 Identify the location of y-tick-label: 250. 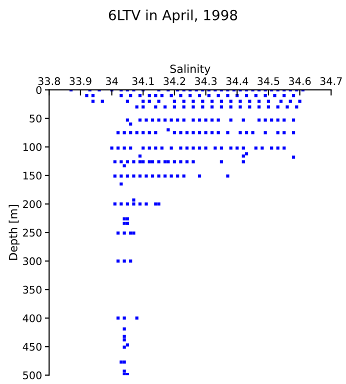
(32, 232).